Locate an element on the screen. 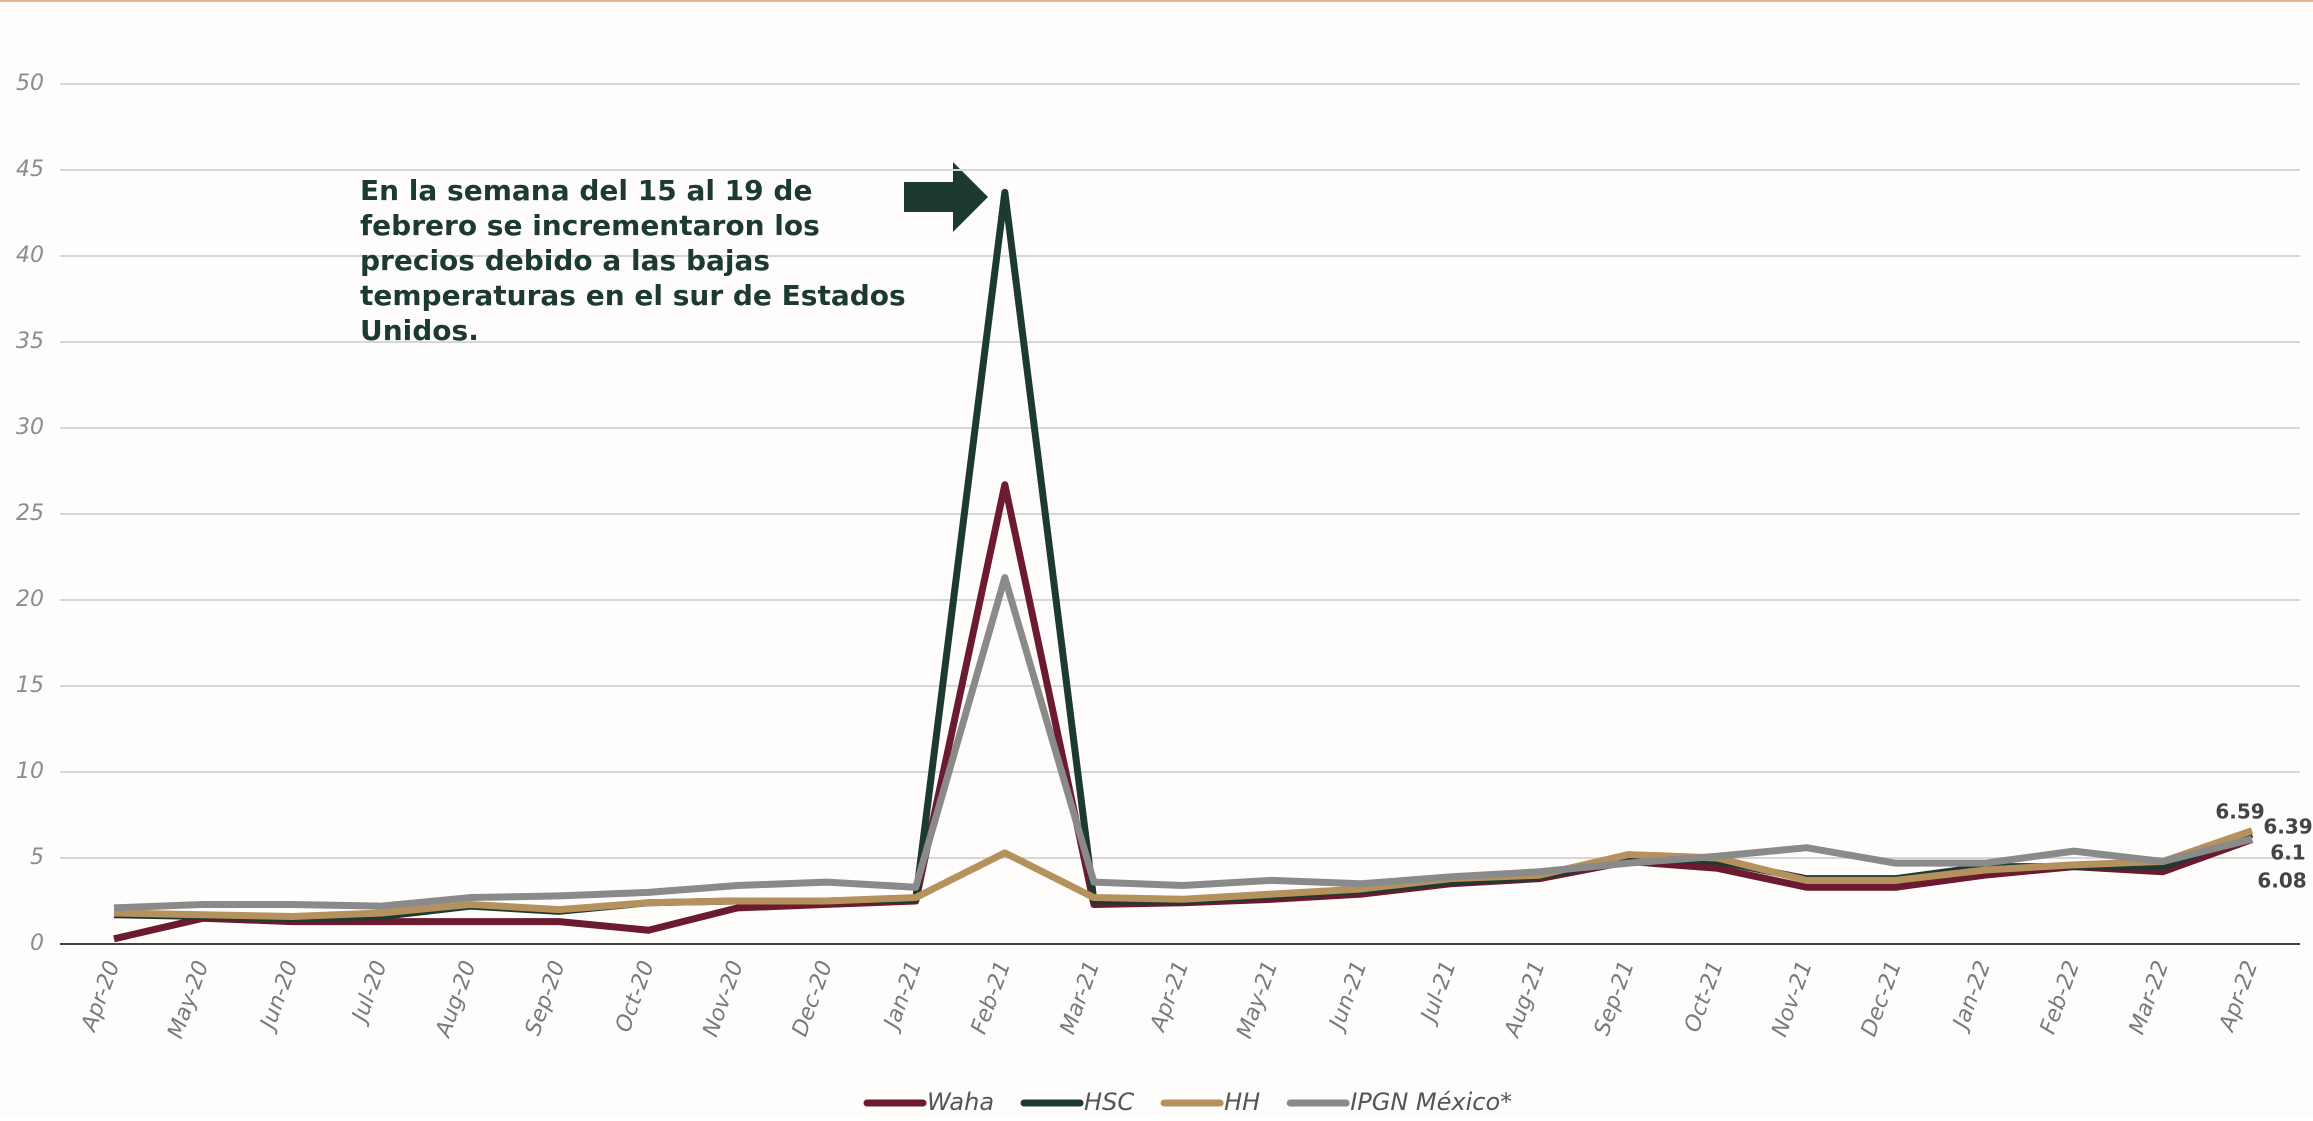  y-tick-label: 25 is located at coordinates (30, 513).